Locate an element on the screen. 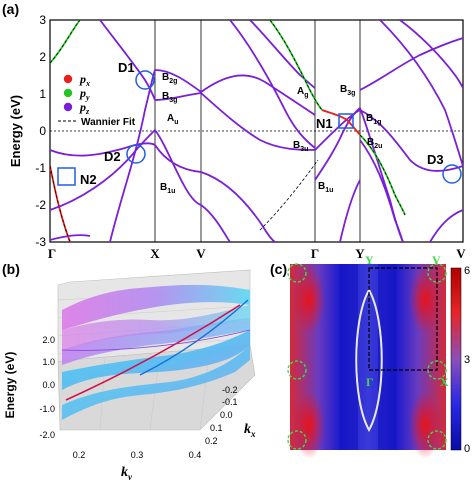  d3-marker is located at coordinates (452, 174).